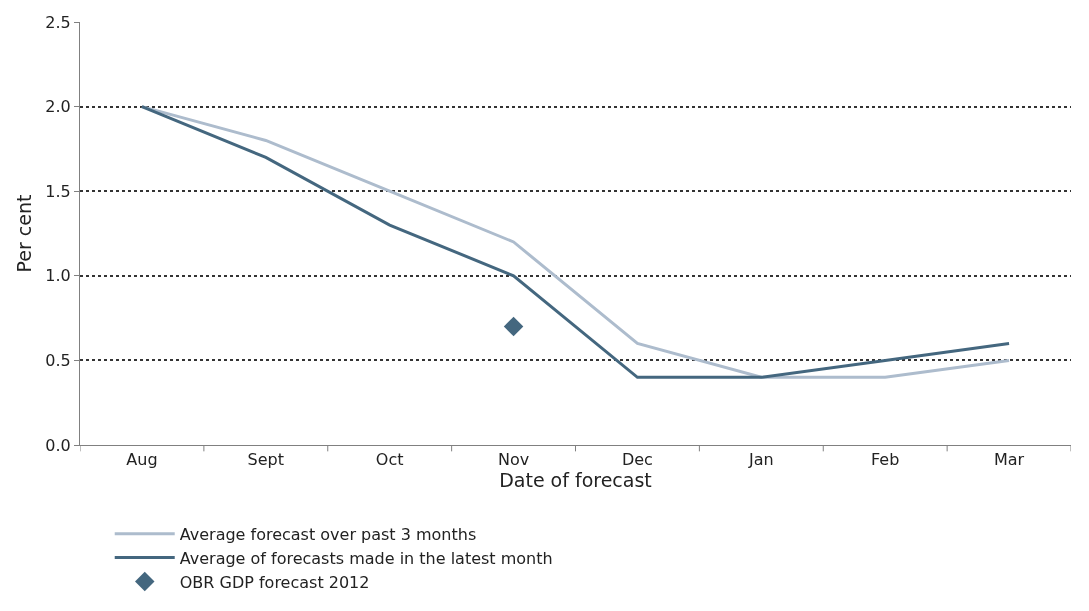 This screenshot has width=1089, height=611. What do you see at coordinates (575, 480) in the screenshot?
I see `x-axis-title: Date of forecast` at bounding box center [575, 480].